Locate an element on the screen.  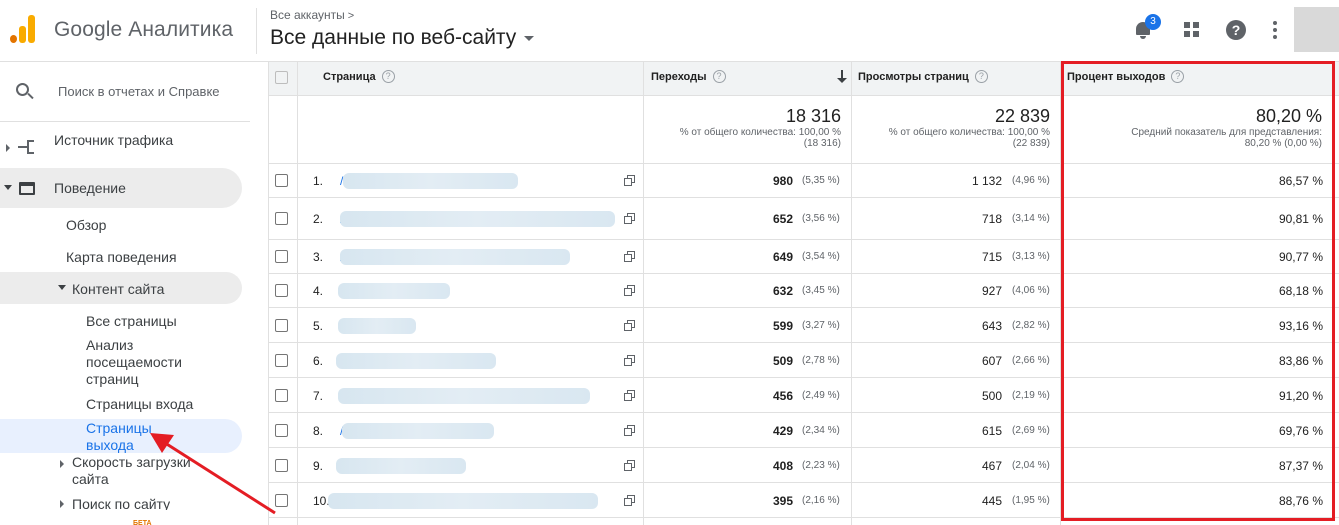
pageviews-percent: (2,82 %) is located at coordinates (1031, 325).